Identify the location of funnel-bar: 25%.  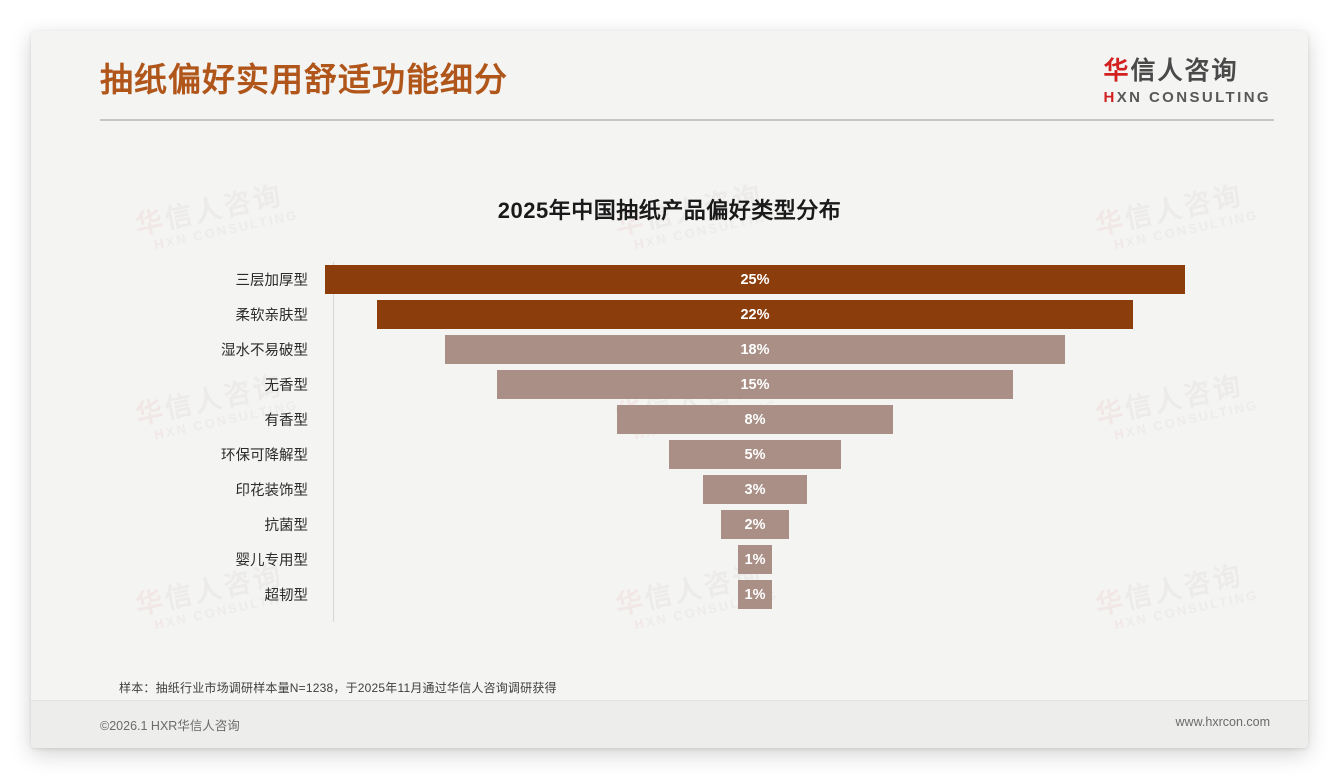
(755, 279).